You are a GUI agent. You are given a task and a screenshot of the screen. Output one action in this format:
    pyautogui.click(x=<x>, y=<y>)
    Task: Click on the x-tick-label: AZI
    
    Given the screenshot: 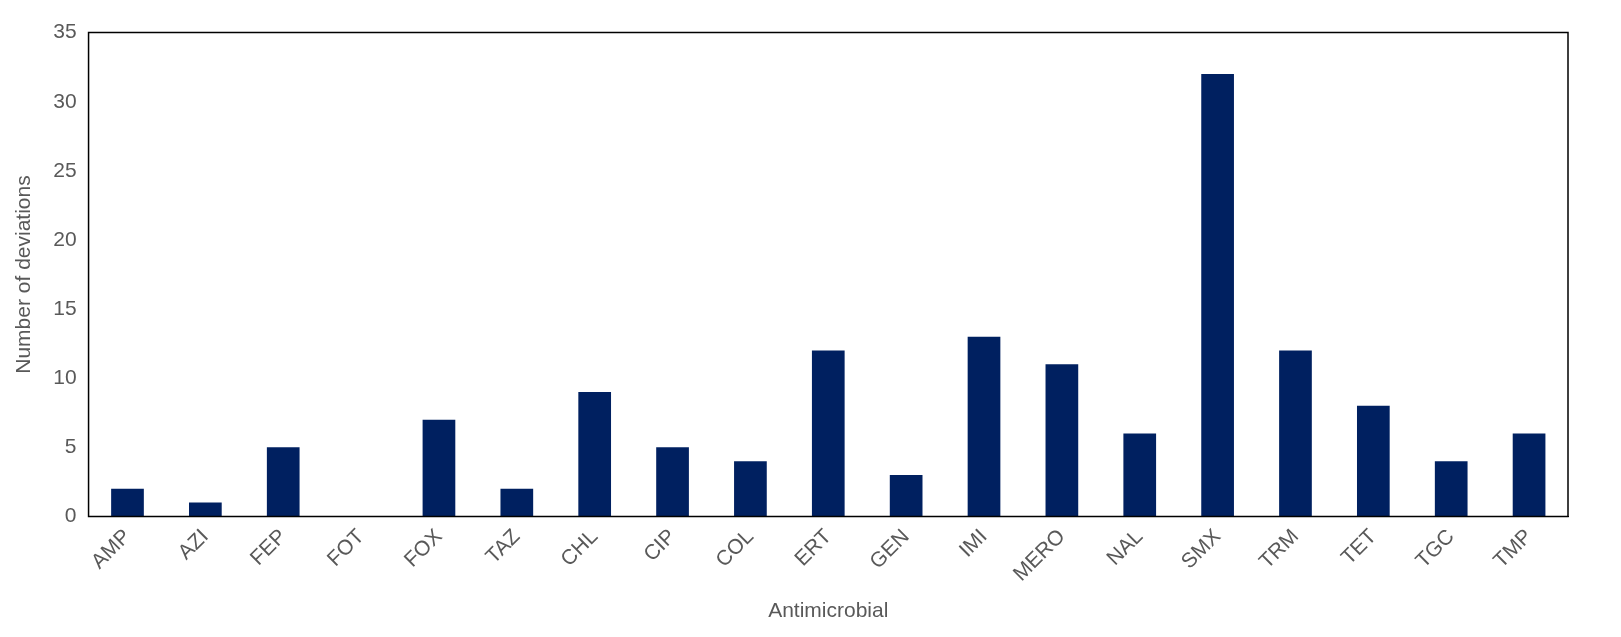 What is the action you would take?
    pyautogui.click(x=192, y=544)
    